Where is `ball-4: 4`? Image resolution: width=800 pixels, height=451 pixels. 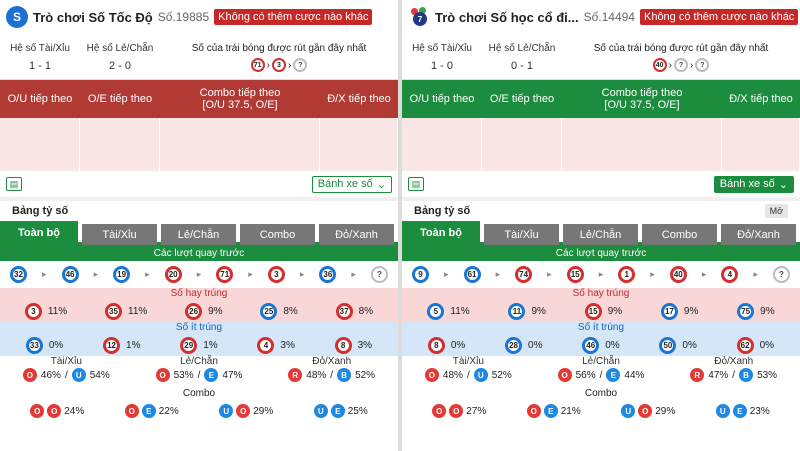 ball-4: 4 is located at coordinates (730, 274).